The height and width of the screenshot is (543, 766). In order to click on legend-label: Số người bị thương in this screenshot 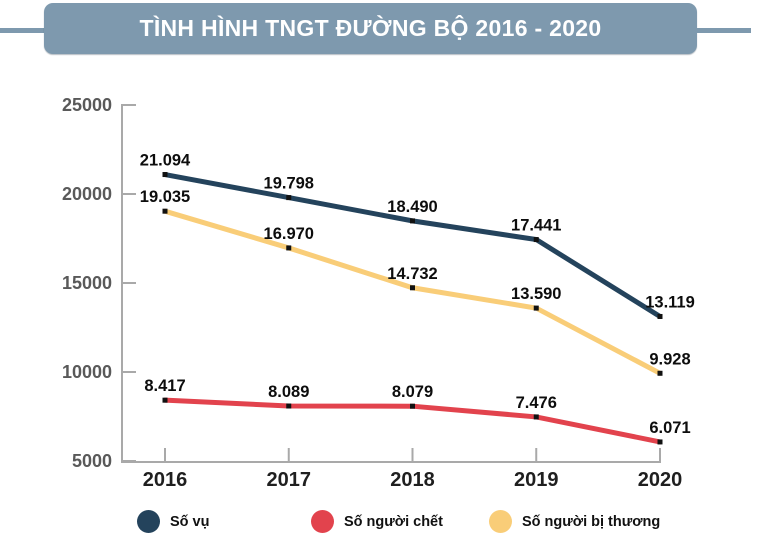, I will do `click(591, 521)`.